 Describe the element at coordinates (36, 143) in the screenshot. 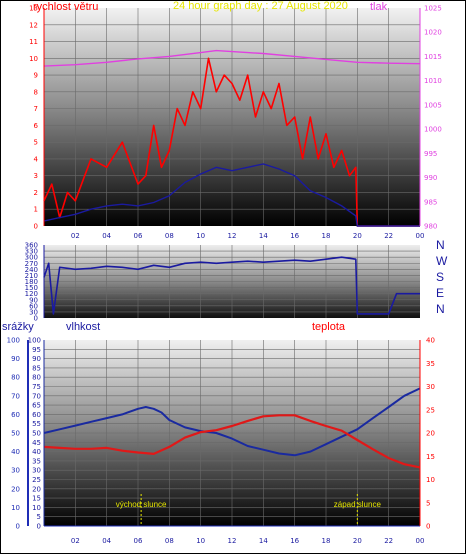

I see `wind-tick-label: 5` at that location.